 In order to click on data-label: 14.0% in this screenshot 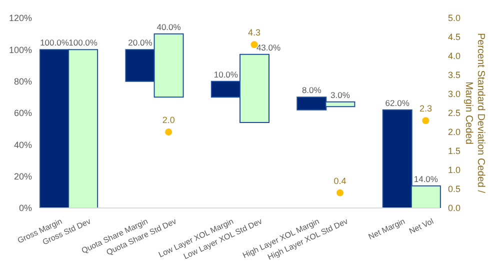, I will do `click(426, 179)`.